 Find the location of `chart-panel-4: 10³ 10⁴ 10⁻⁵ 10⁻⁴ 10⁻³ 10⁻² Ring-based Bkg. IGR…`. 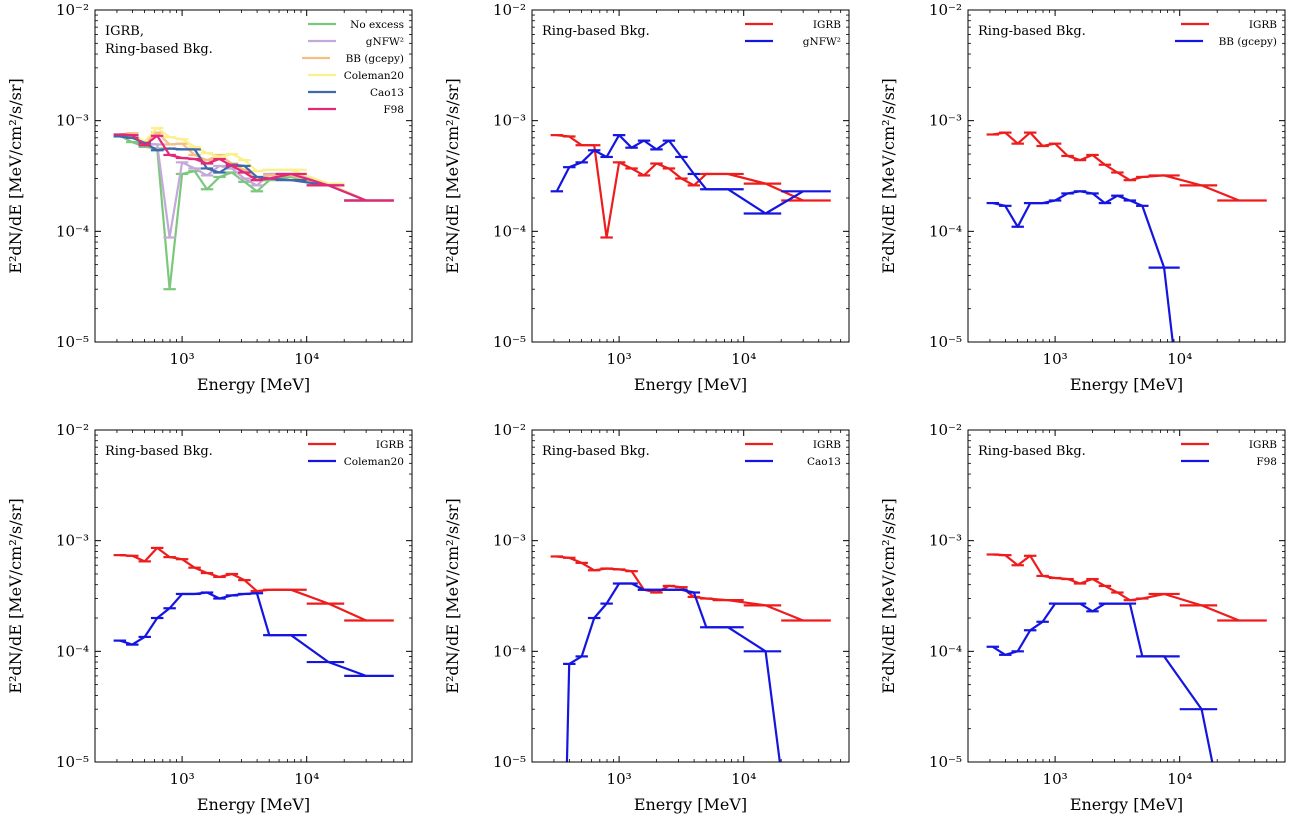

chart-panel-4: 10³ 10⁴ 10⁻⁵ 10⁻⁴ 10⁻³ 10⁻² Ring-based Bkg. IGR… is located at coordinates (209, 617).